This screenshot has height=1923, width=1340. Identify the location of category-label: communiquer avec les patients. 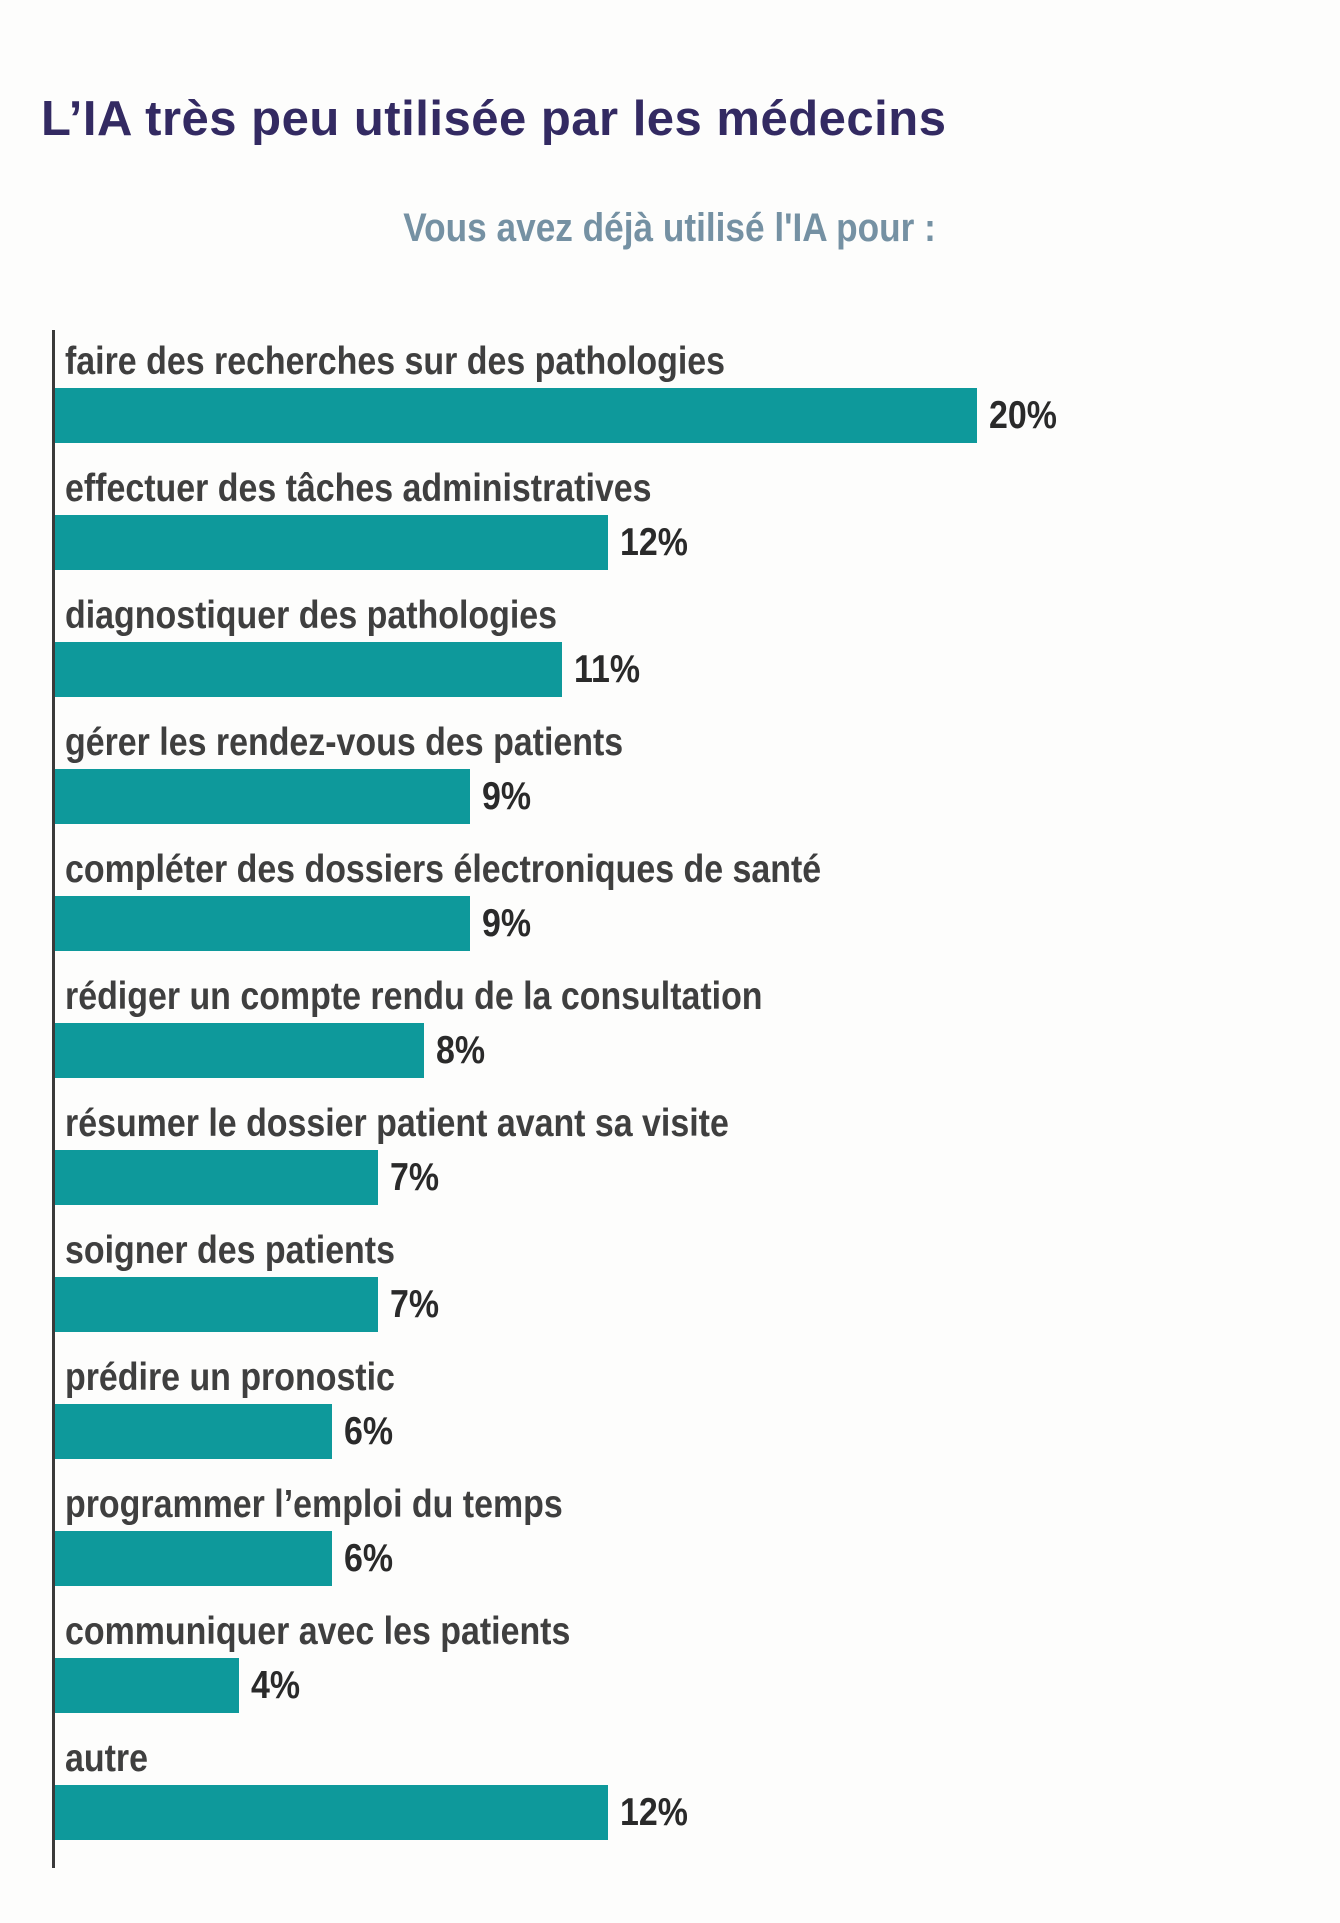
(682, 1629).